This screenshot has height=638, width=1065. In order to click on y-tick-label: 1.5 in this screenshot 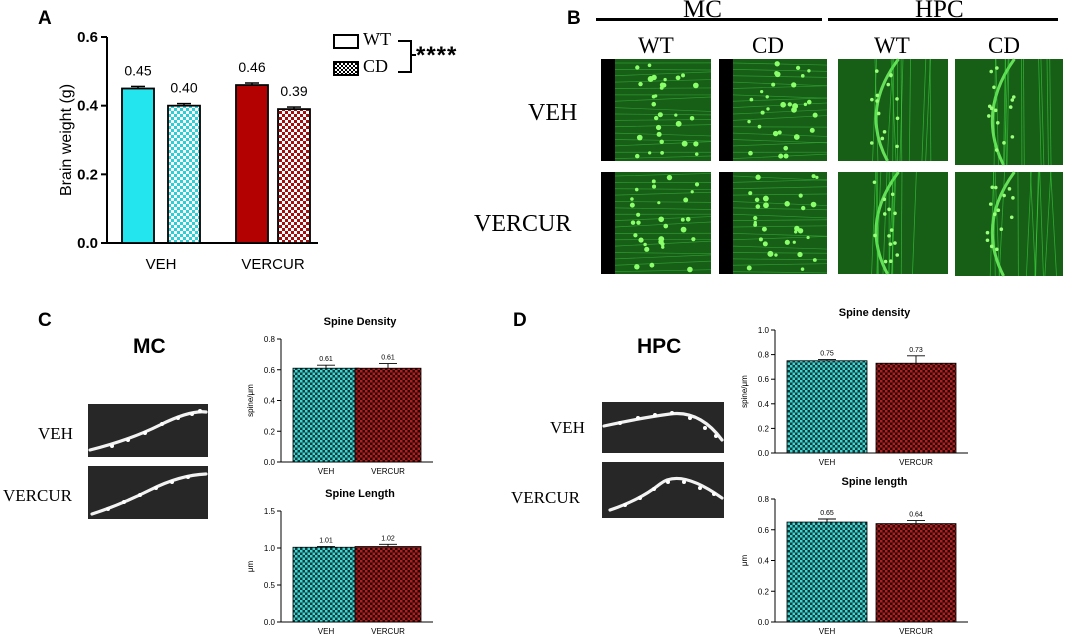, I will do `click(270, 511)`.